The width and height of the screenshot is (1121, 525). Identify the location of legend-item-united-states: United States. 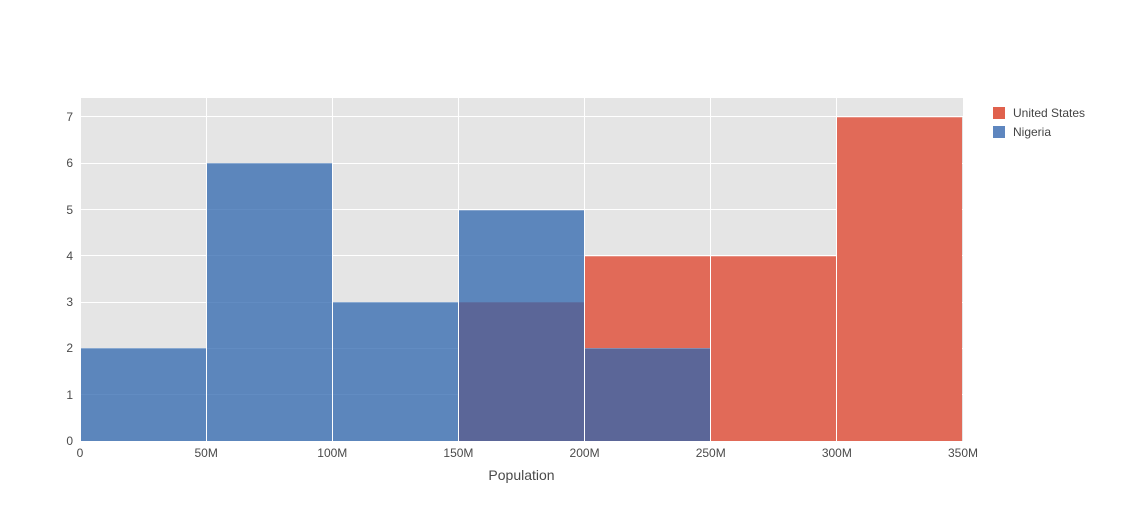
(1039, 113).